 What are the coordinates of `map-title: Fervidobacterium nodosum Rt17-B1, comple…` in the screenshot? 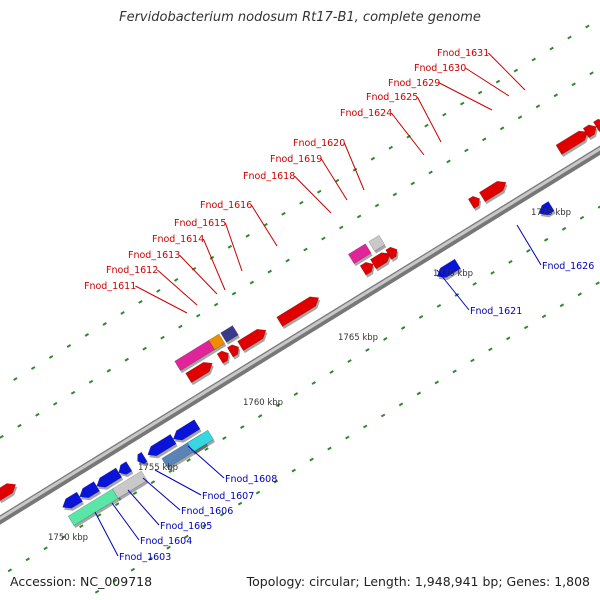 It's located at (300, 17).